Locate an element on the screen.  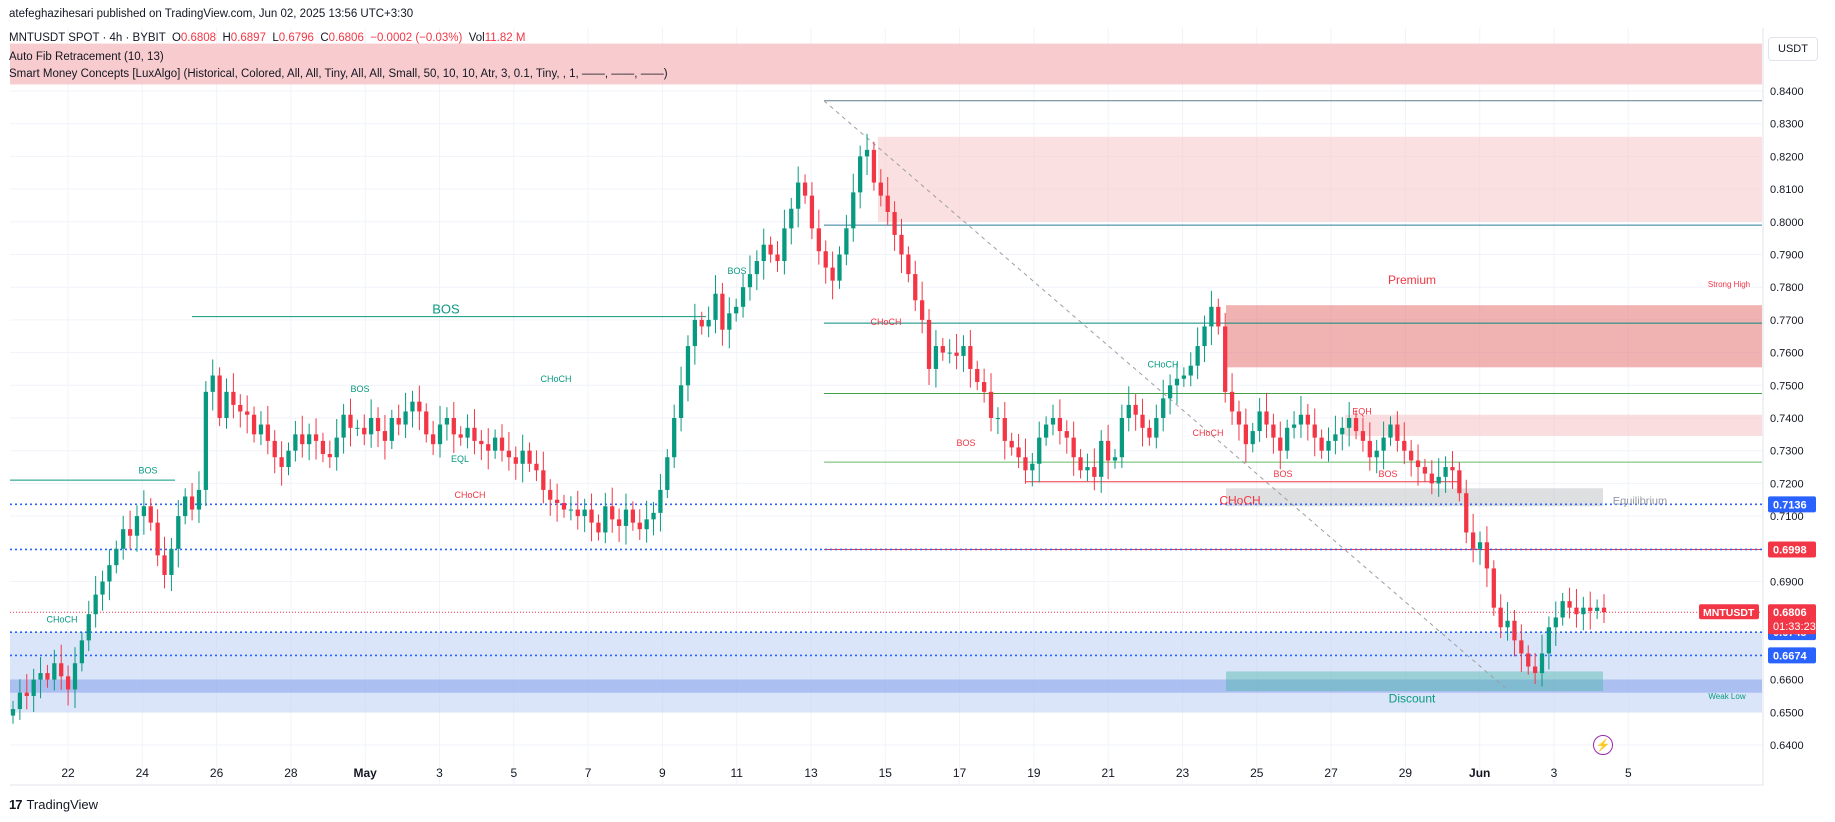
time-tick-label: 15 is located at coordinates (886, 773).